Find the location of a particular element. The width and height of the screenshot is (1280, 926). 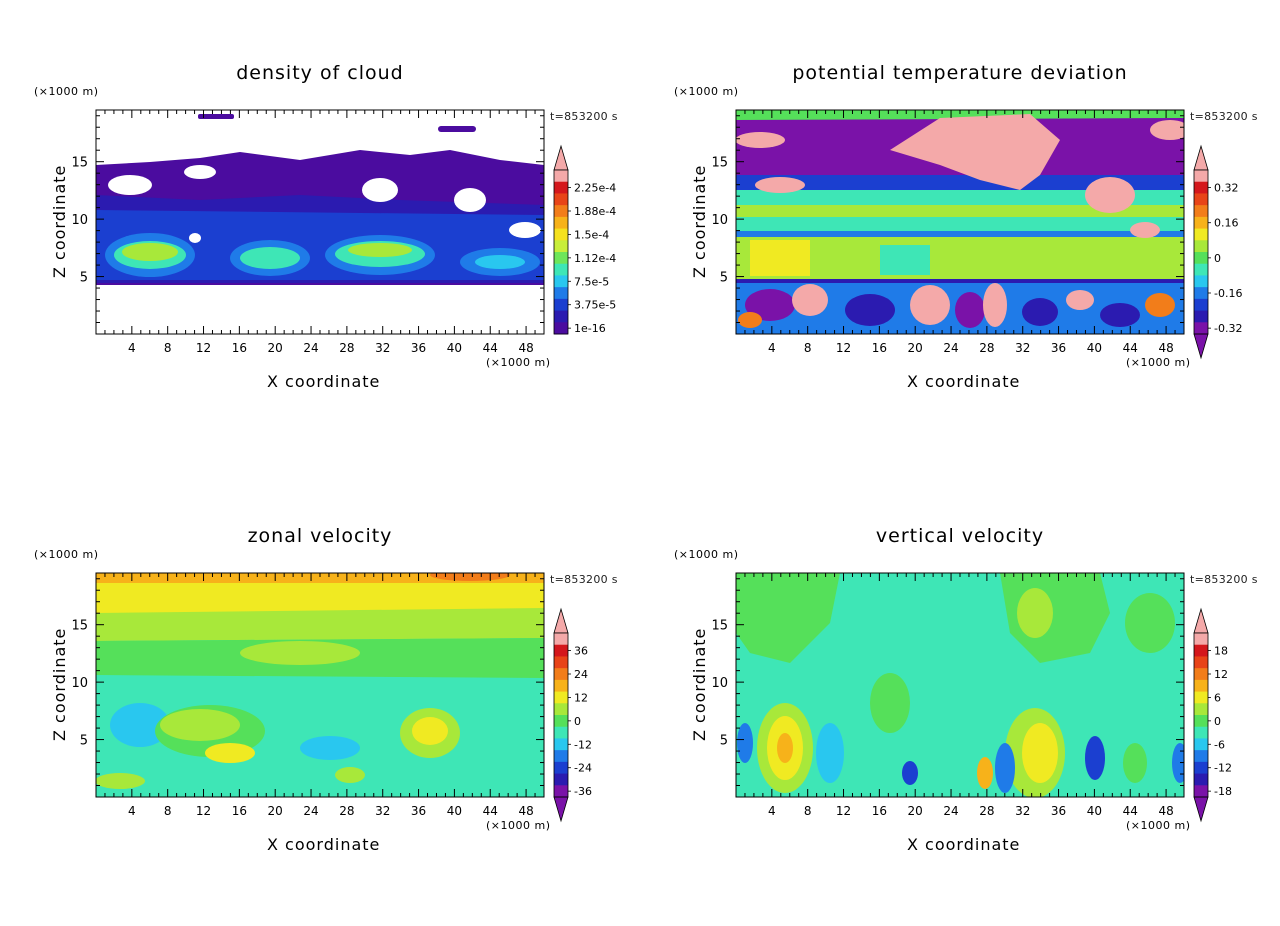

colorbar: 0.32 0.16 0 -0.16 -0.32 is located at coordinates (1217, 252).